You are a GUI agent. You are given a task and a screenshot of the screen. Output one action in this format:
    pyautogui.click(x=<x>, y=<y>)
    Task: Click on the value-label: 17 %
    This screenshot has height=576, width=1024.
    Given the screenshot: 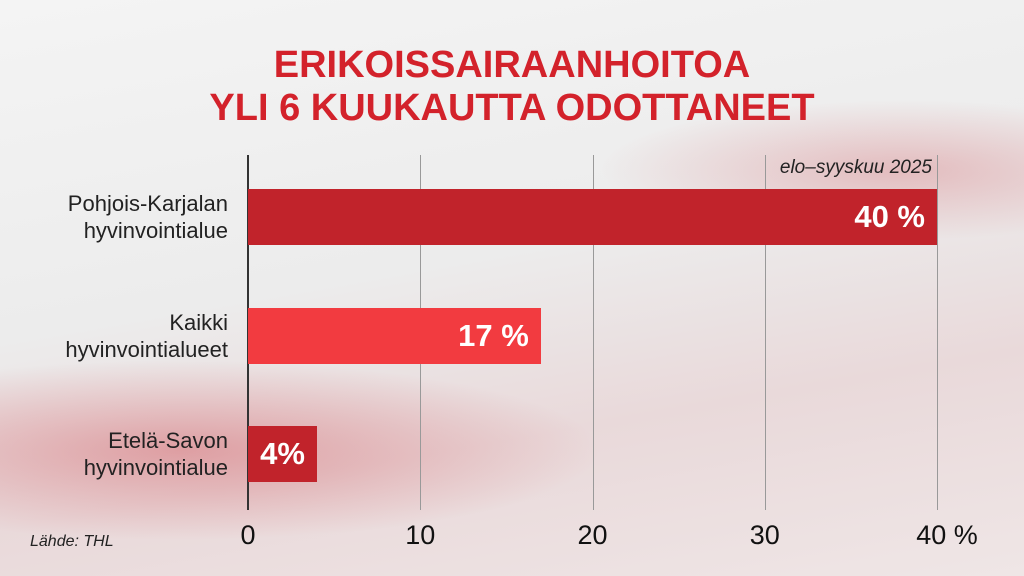 What is the action you would take?
    pyautogui.click(x=493, y=335)
    